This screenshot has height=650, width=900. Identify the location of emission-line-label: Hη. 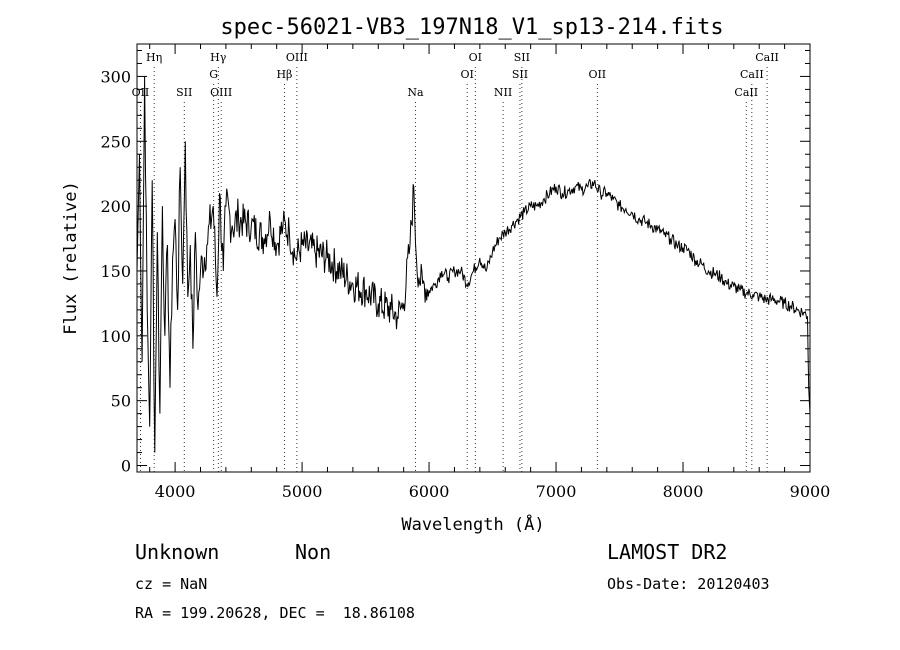
(154, 57).